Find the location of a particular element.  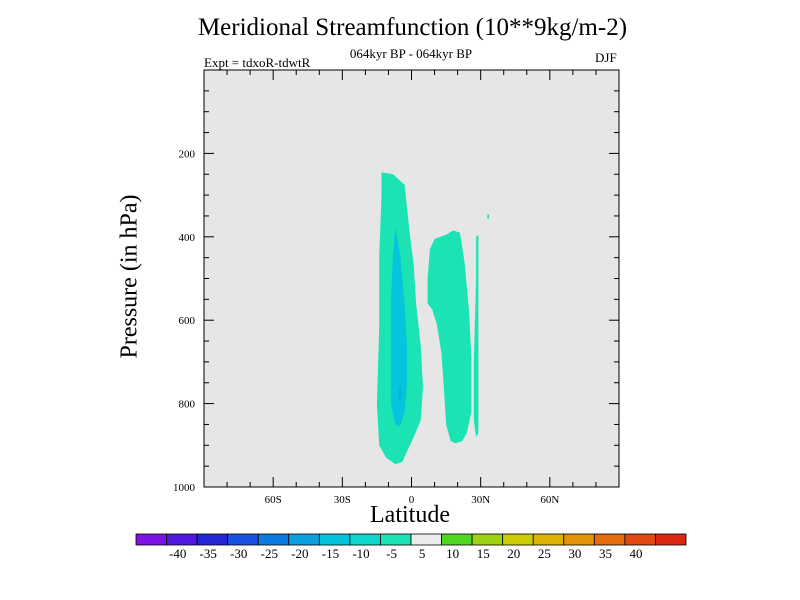

colorbar-label: 40 is located at coordinates (636, 553).